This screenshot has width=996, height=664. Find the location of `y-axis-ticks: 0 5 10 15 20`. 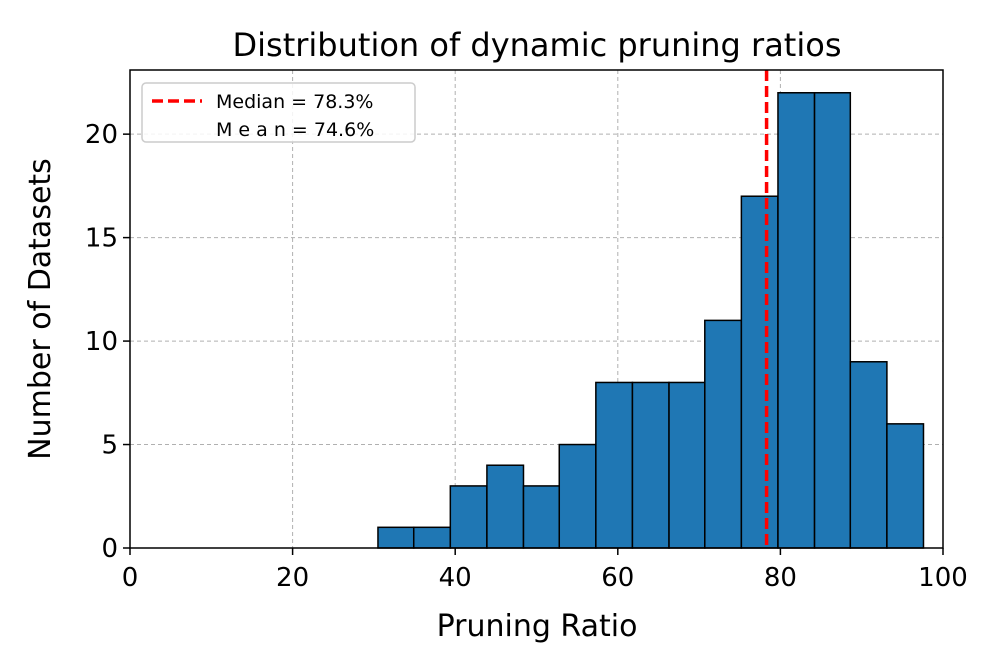

y-axis-ticks: 0 5 10 15 20 is located at coordinates (107, 342).